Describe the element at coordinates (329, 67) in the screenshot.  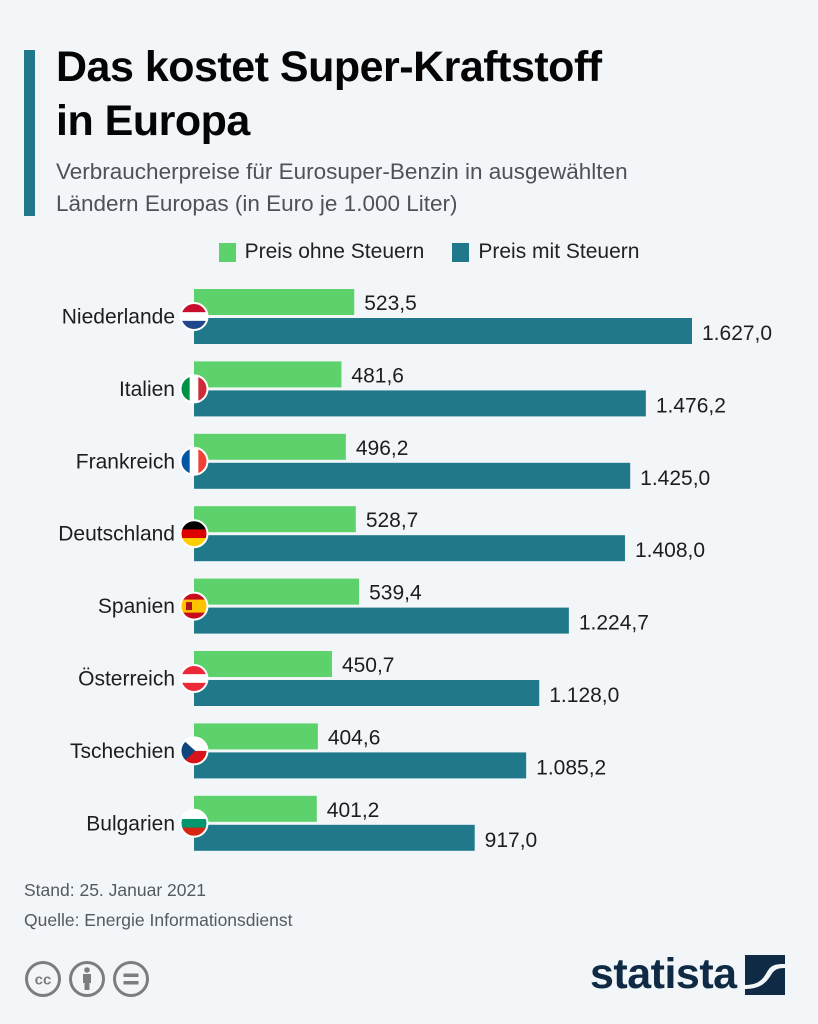
I see `title-line-1: Das kostet Super-Kraftstoff` at that location.